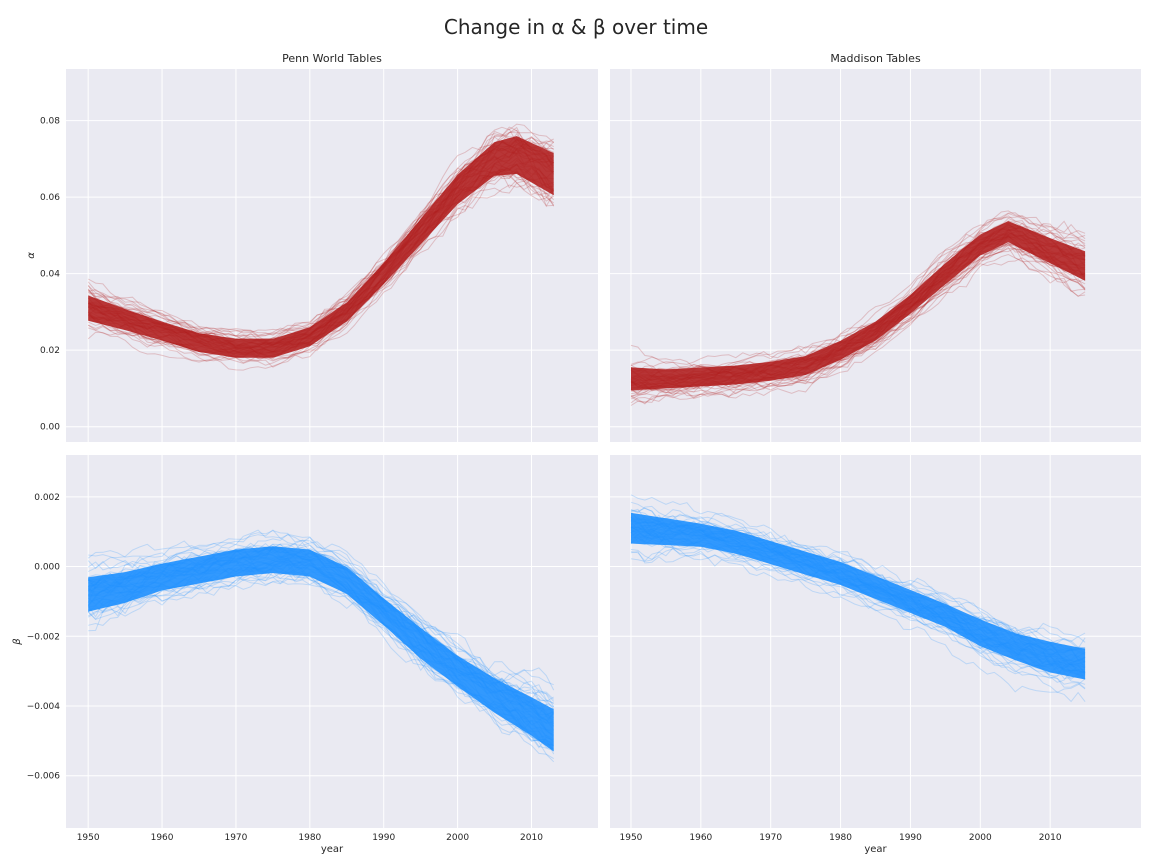 The image size is (1152, 864). What do you see at coordinates (50, 428) in the screenshot?
I see `y-tick-label: 0.00` at bounding box center [50, 428].